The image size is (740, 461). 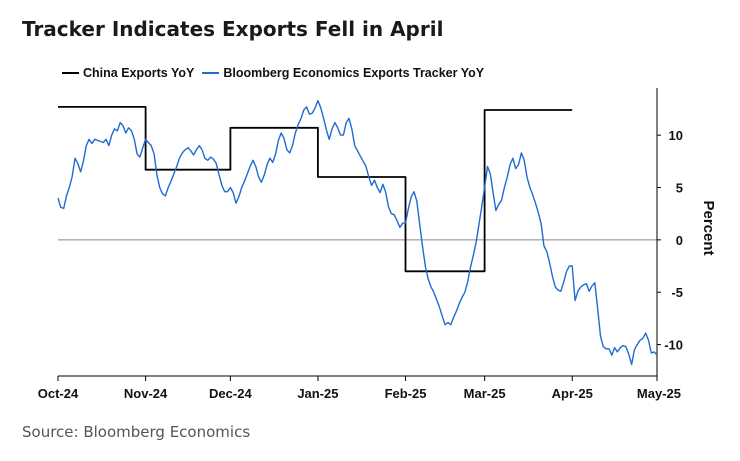 What do you see at coordinates (679, 240) in the screenshot?
I see `y-tick-label: 0` at bounding box center [679, 240].